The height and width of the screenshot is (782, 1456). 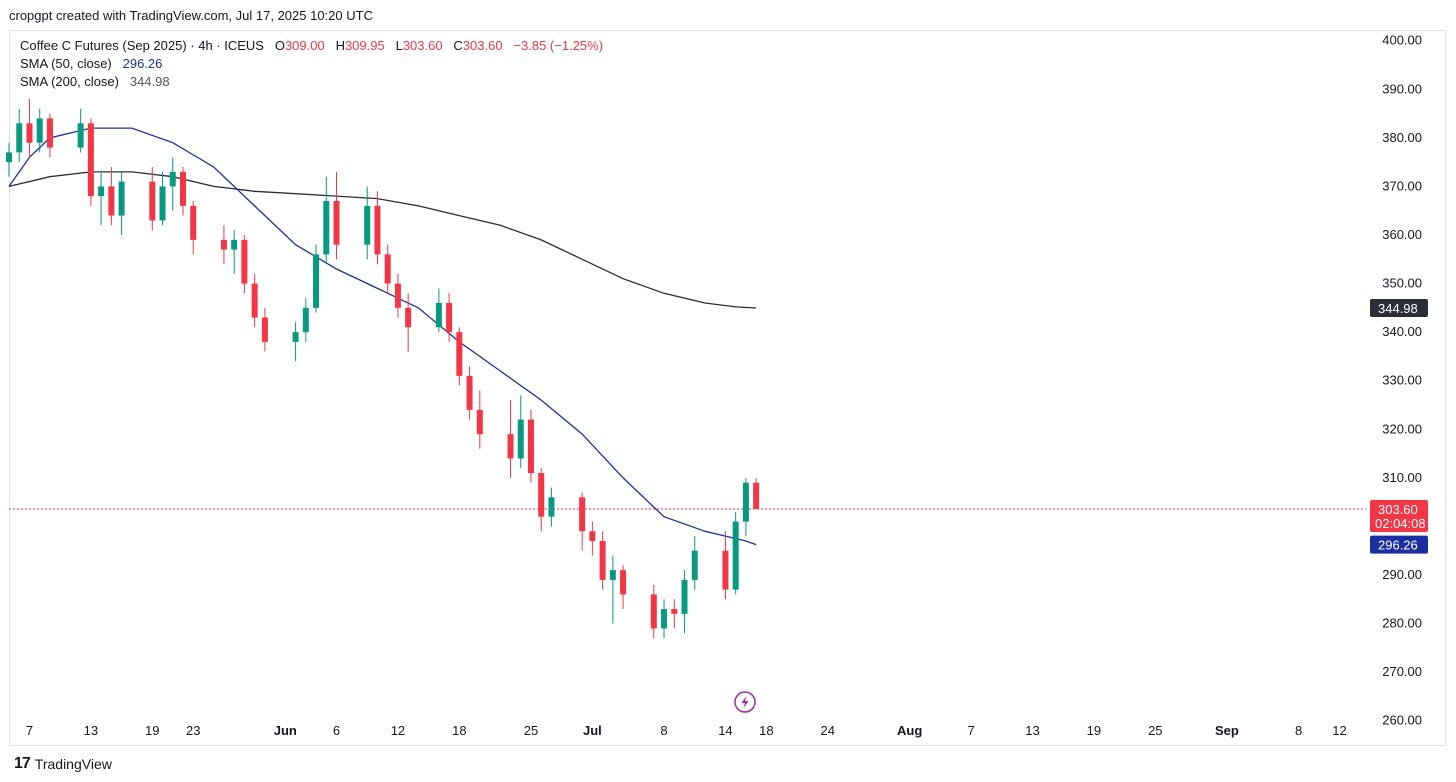 I want to click on sma200-line, so click(x=382, y=240).